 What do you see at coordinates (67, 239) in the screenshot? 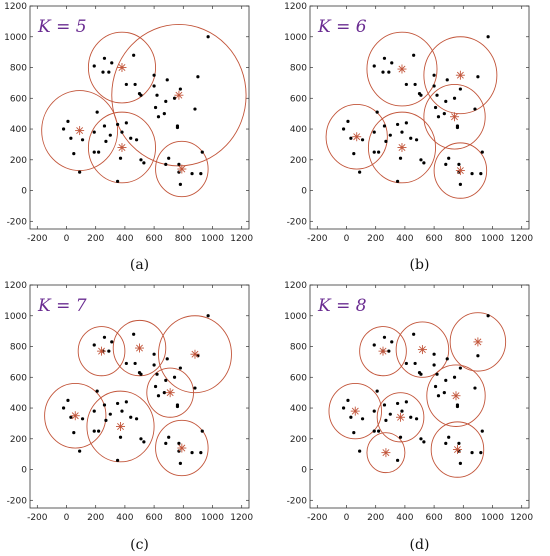
I see `x-tick-label: 0` at bounding box center [67, 239].